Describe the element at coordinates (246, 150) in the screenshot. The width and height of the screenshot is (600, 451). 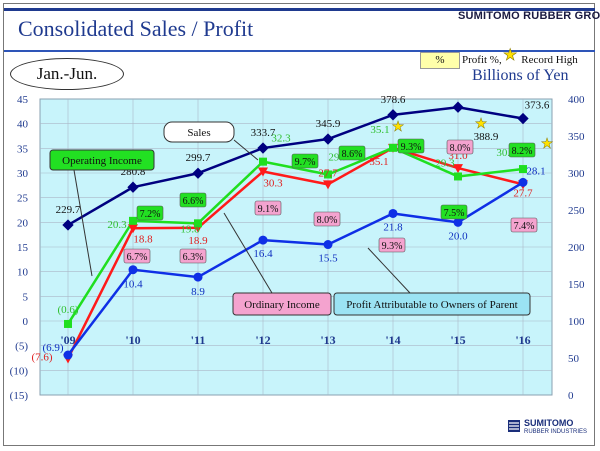
I see `sales-callout-pointer` at that location.